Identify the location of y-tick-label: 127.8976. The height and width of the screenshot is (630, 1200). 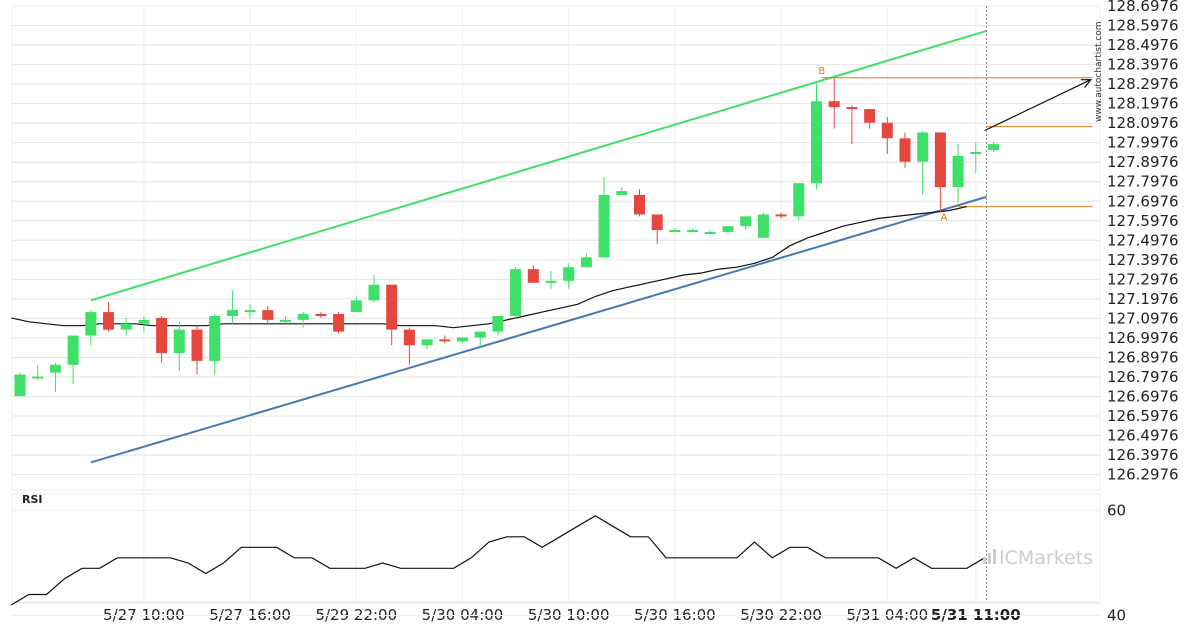
(1143, 162).